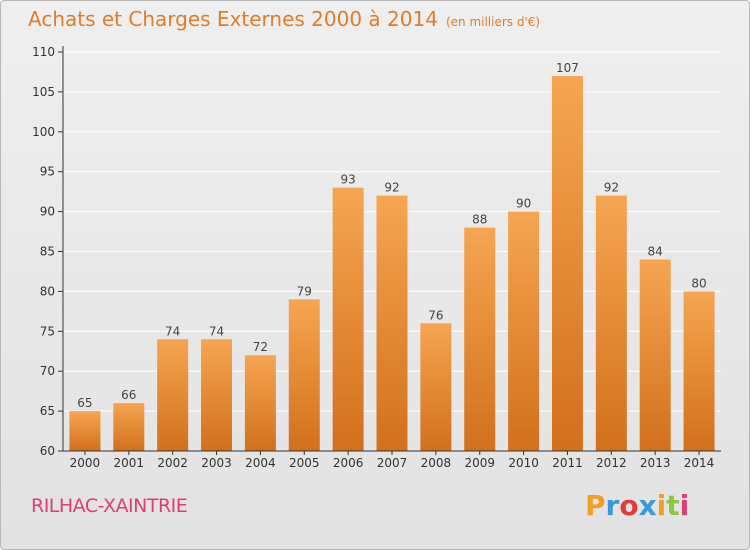  I want to click on x-tick-label-2013: 2013, so click(655, 463).